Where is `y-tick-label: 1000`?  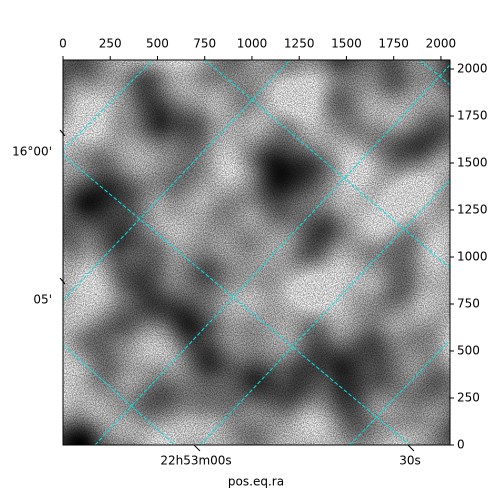
y-tick-label: 1000 is located at coordinates (472, 257).